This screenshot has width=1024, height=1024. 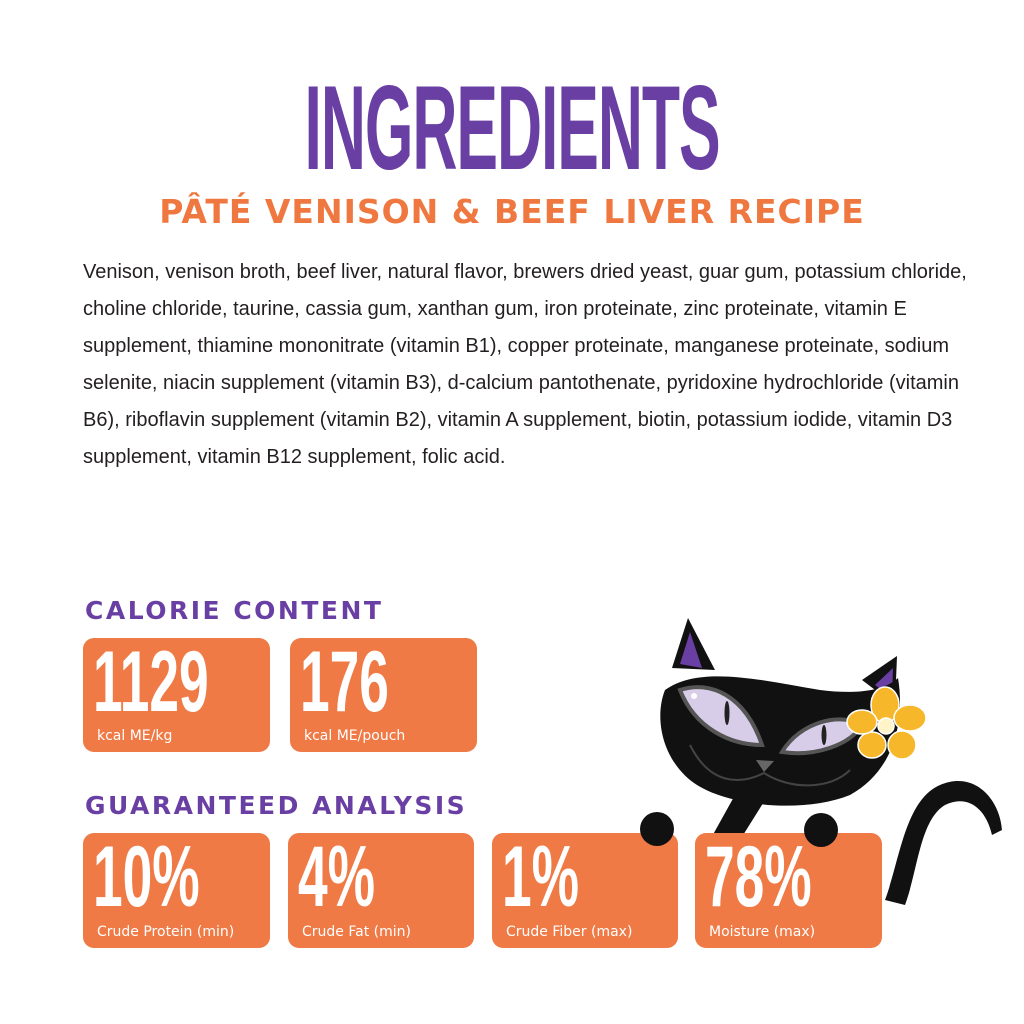 I want to click on calorie-content-heading: CALORIE CONTENT, so click(x=234, y=610).